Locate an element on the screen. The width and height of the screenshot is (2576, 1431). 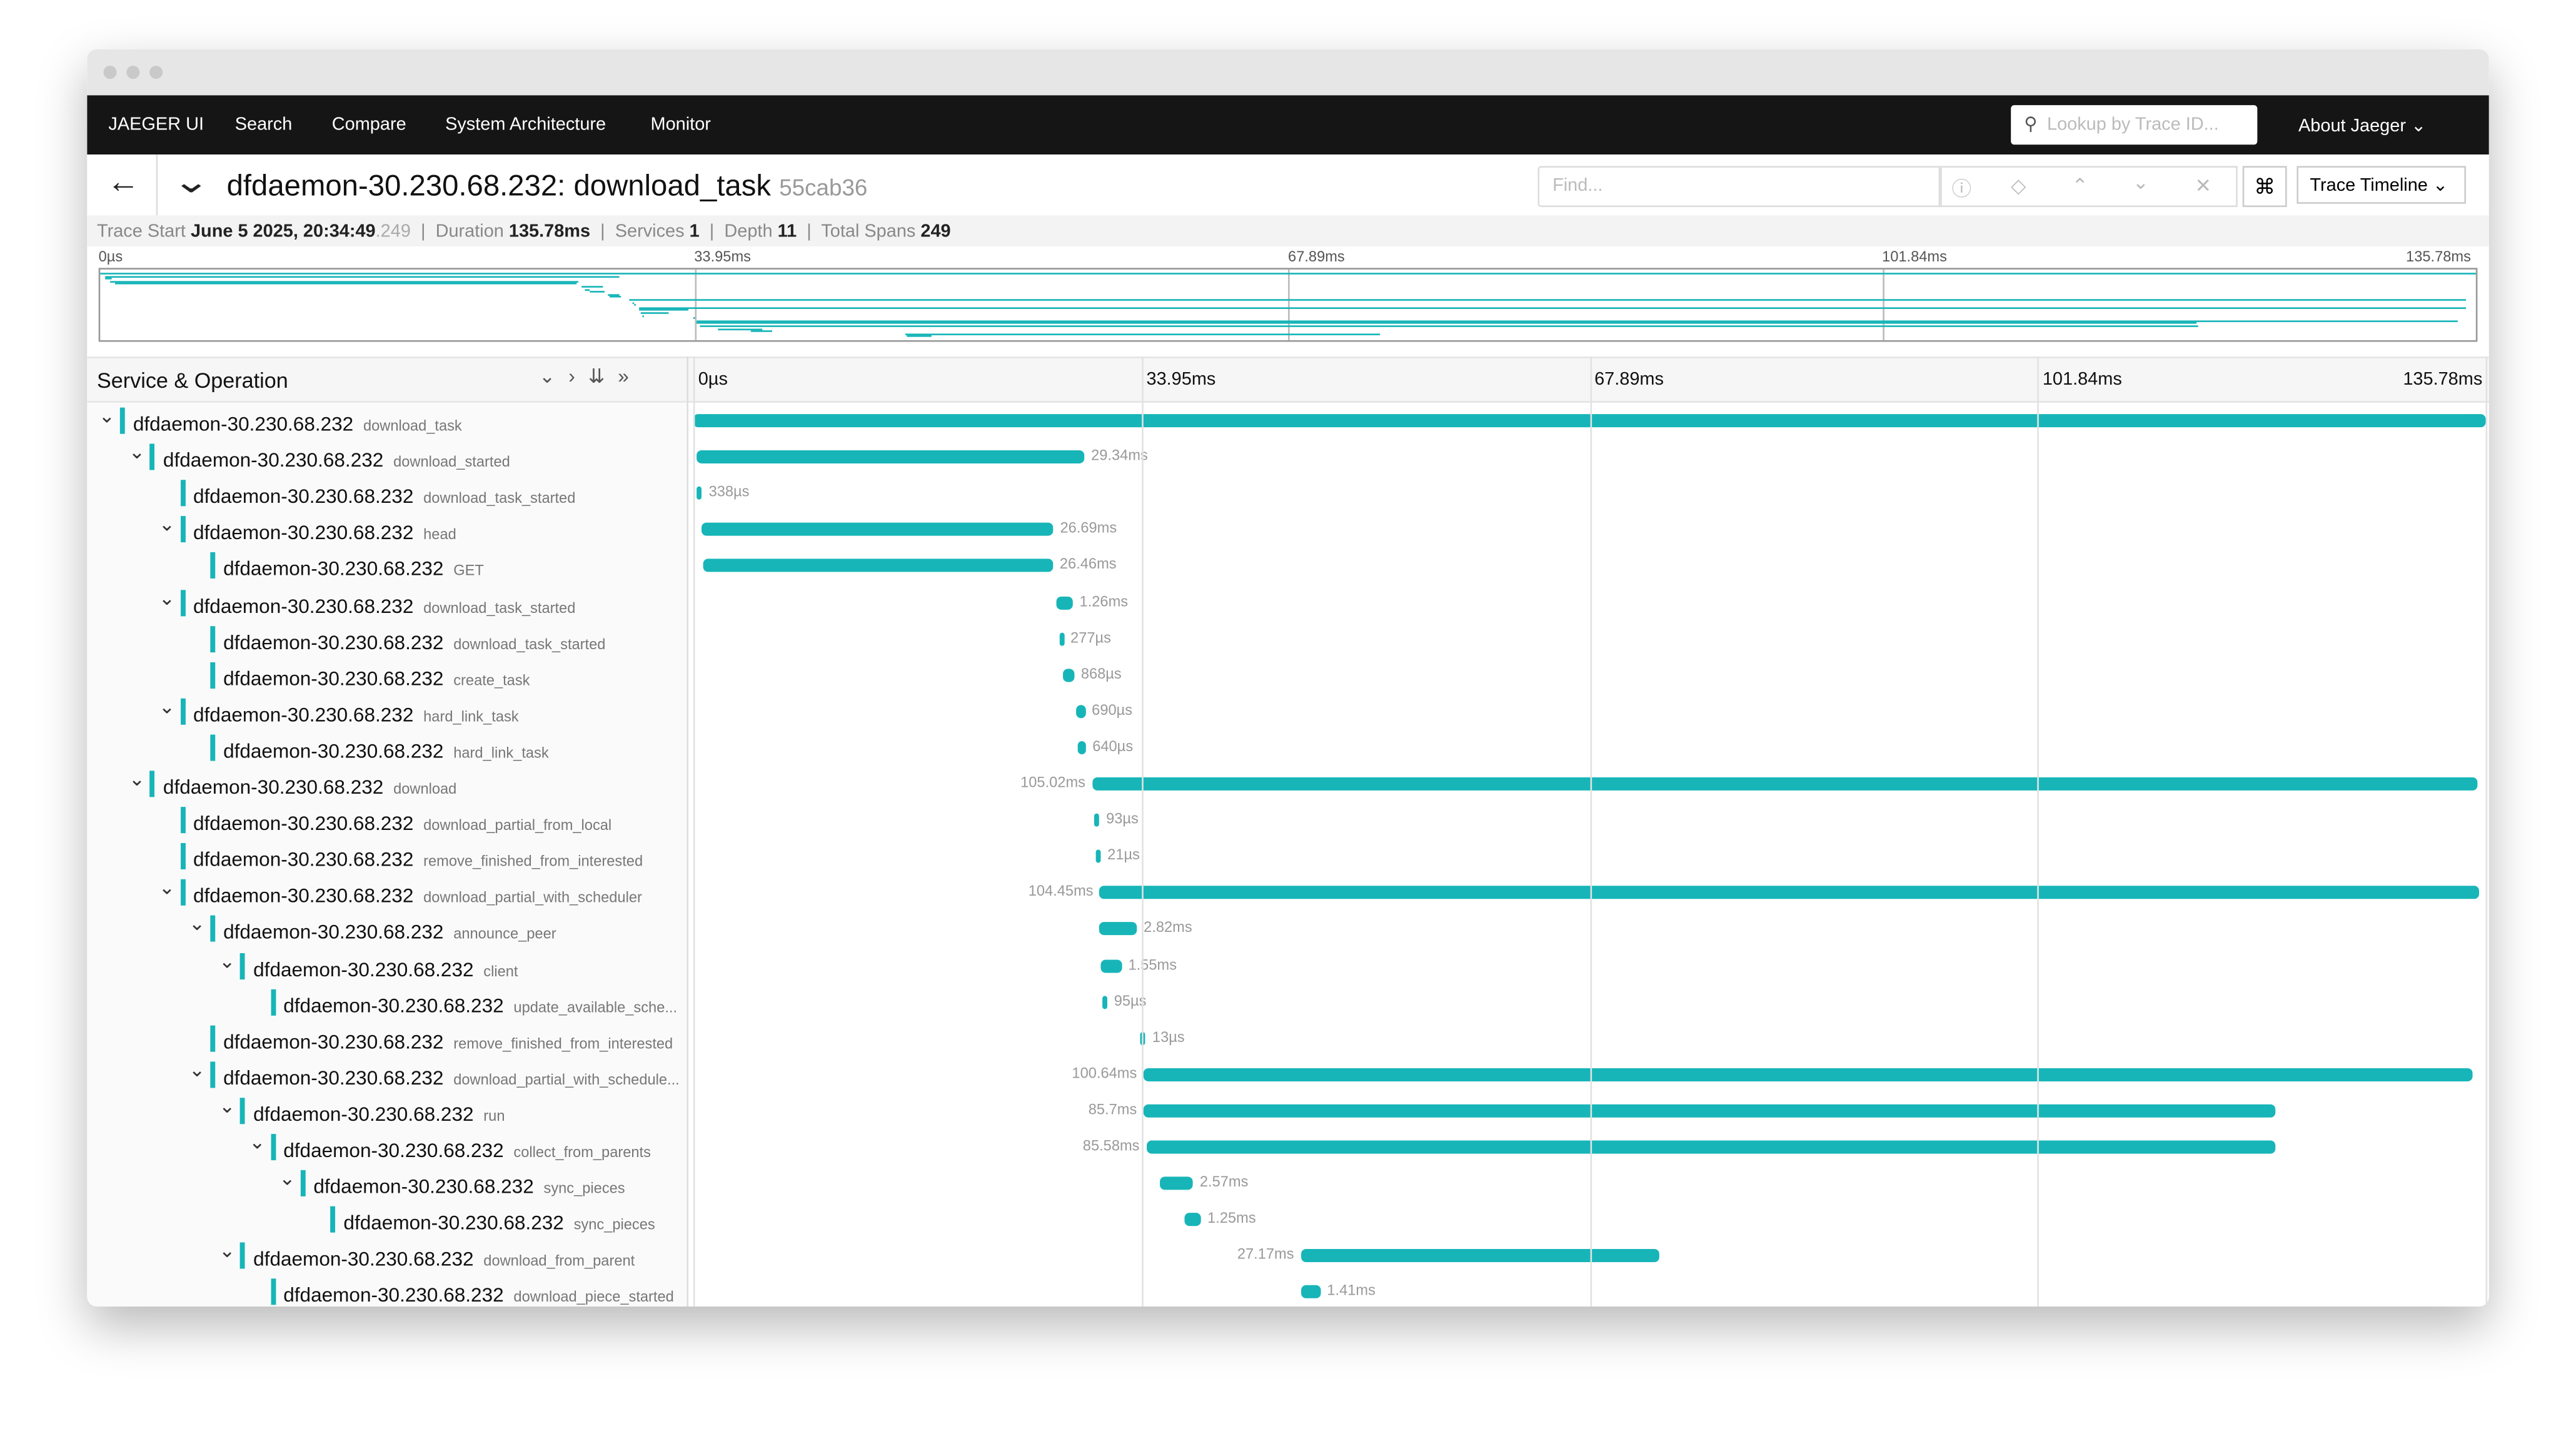
expand-controls: ⌄›⇊» is located at coordinates (590, 376).